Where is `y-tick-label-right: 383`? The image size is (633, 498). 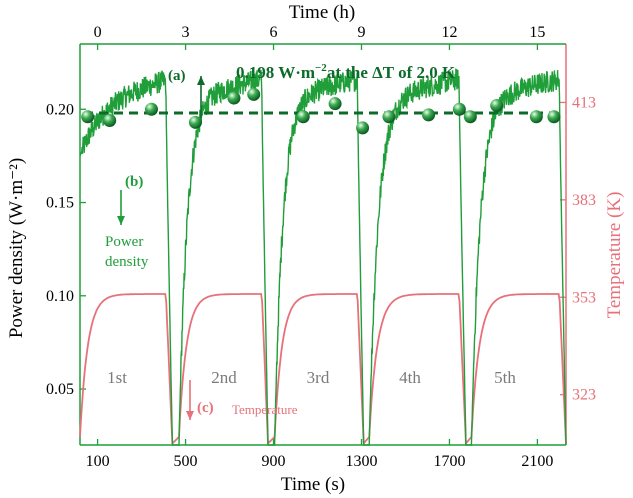
y-tick-label-right: 383 is located at coordinates (584, 200).